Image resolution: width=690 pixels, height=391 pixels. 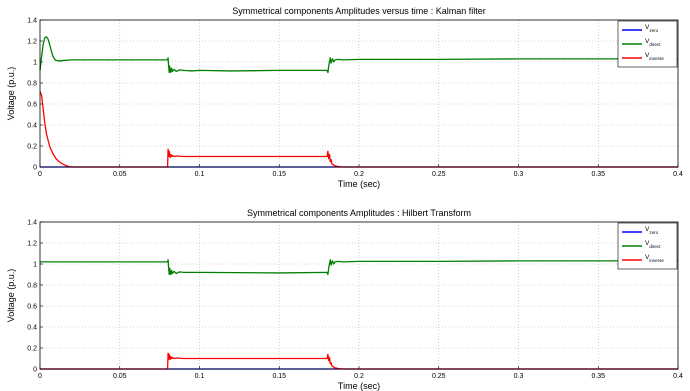 I want to click on series-line-v-inverse, so click(x=359, y=361).